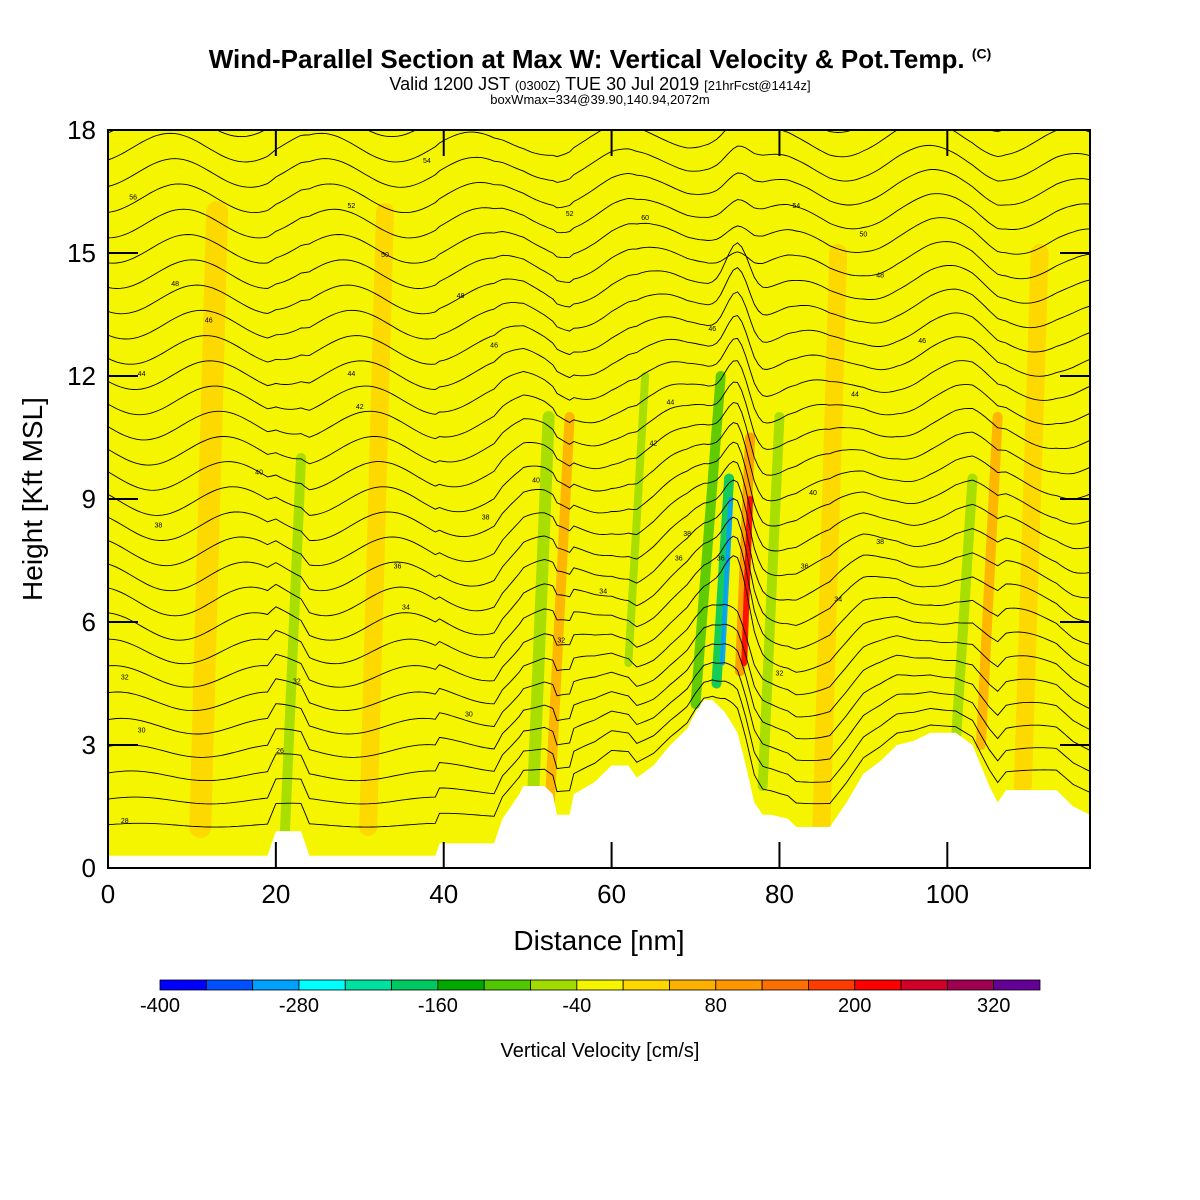 The height and width of the screenshot is (1200, 1200). I want to click on isentrope-label: 60, so click(645, 218).